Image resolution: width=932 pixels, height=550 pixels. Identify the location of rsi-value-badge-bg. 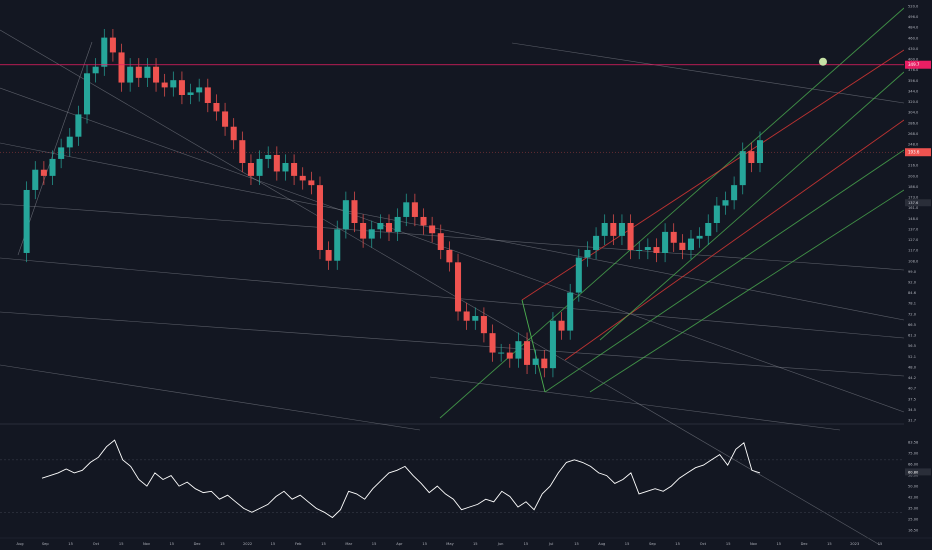
(918, 472).